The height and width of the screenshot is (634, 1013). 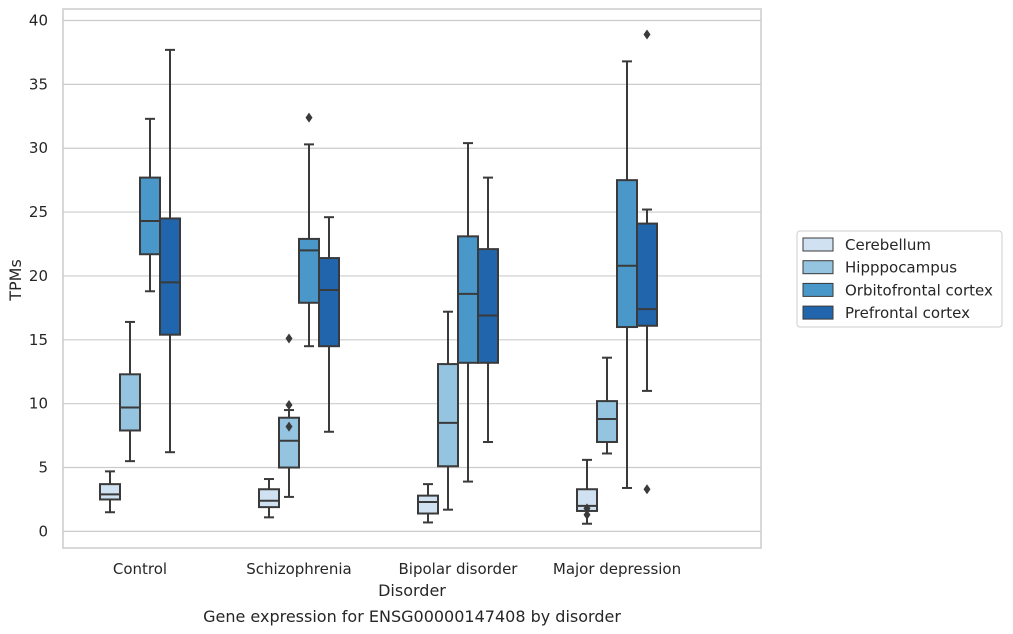 I want to click on y-tick-label: 5, so click(x=43, y=468).